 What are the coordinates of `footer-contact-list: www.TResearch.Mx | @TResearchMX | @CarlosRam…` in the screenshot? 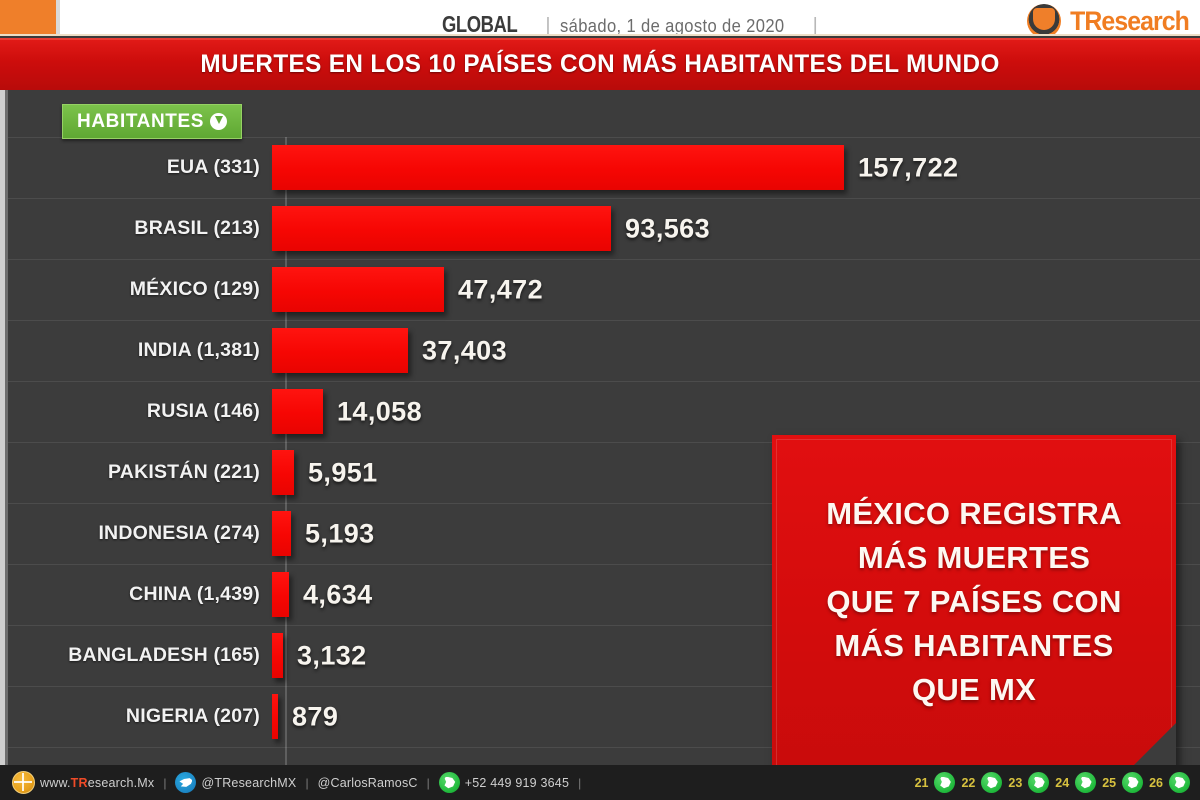 It's located at (291, 782).